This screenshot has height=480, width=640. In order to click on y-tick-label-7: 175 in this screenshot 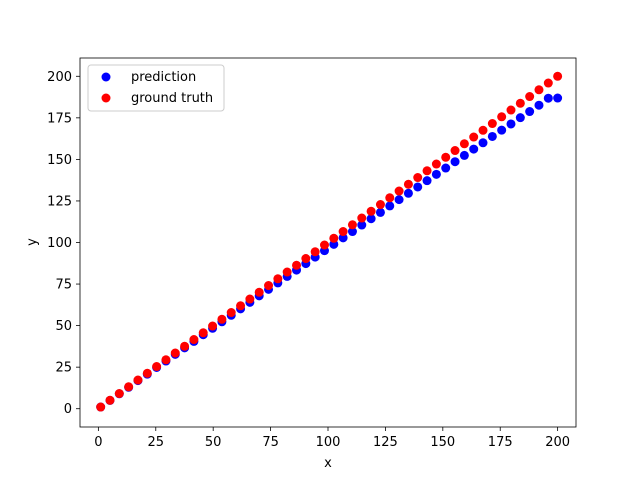, I will do `click(59, 118)`.